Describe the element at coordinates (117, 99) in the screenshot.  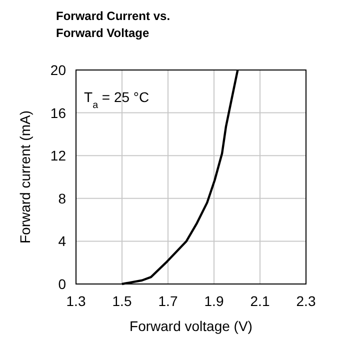
I see `annotation: T$_{a}$ = 25 °C` at that location.